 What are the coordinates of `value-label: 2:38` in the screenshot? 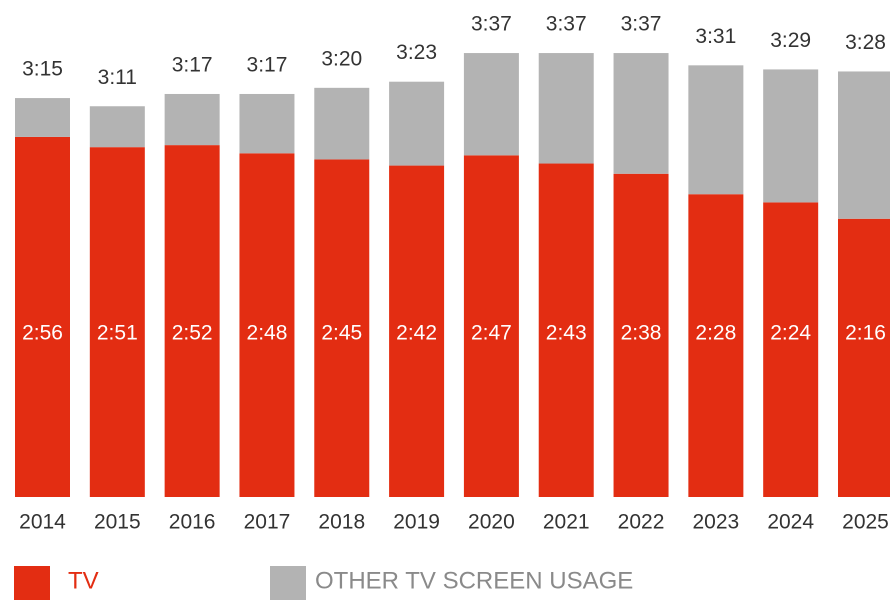 It's located at (641, 333).